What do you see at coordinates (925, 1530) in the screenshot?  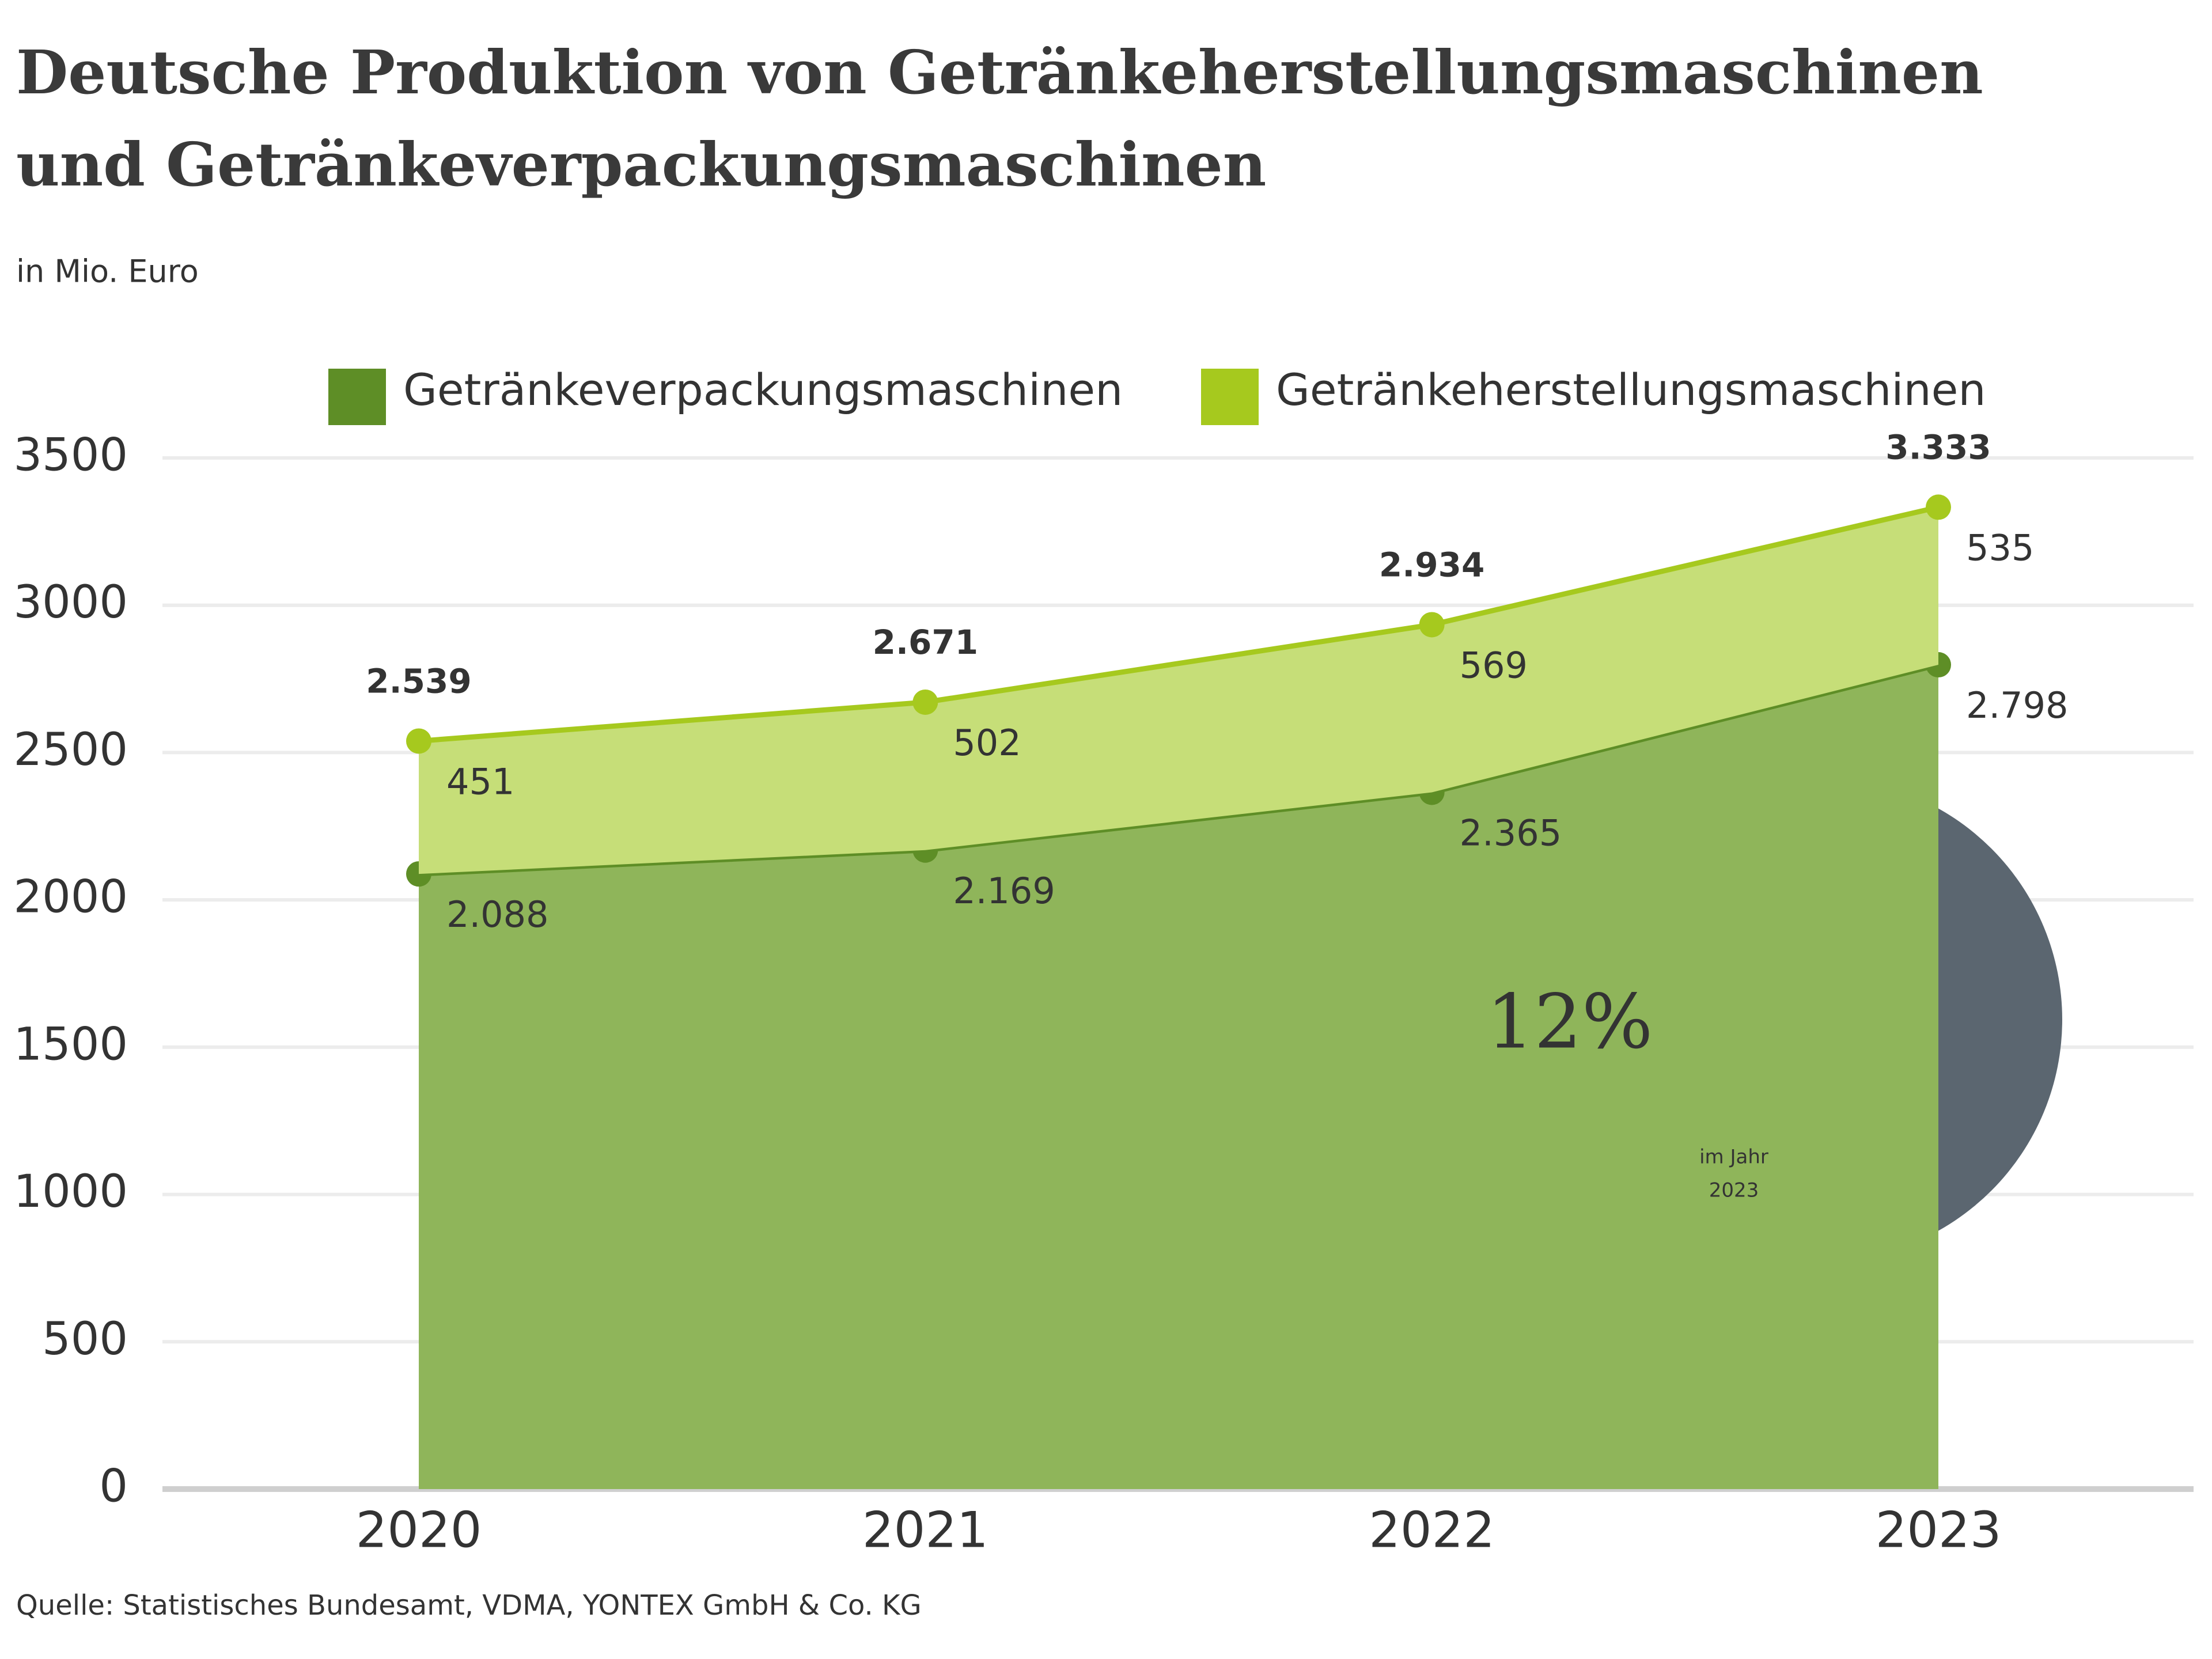 I see `x-tick-label: 2021` at bounding box center [925, 1530].